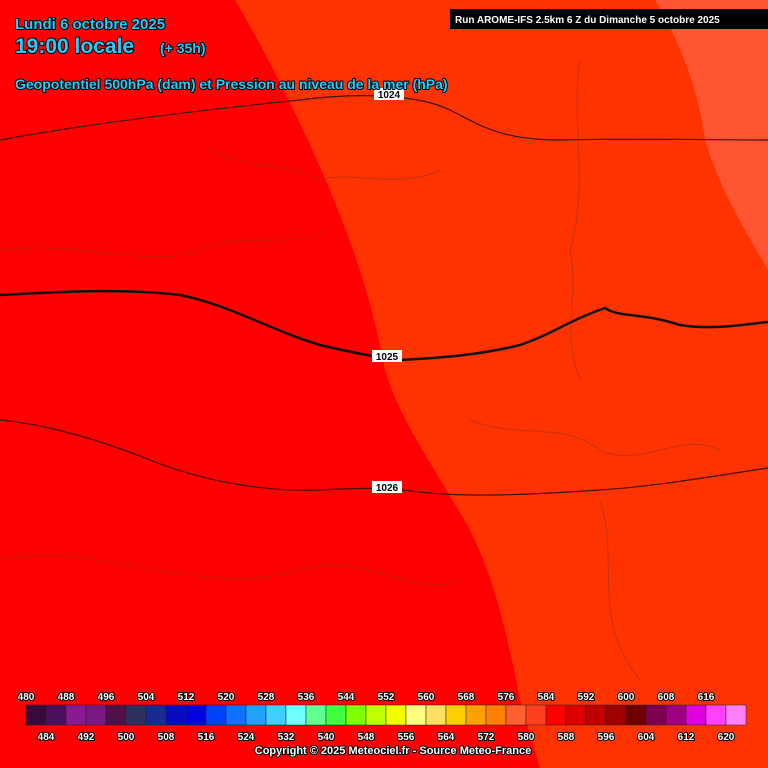 The width and height of the screenshot is (768, 768). What do you see at coordinates (266, 697) in the screenshot?
I see `colorbar-label: 528` at bounding box center [266, 697].